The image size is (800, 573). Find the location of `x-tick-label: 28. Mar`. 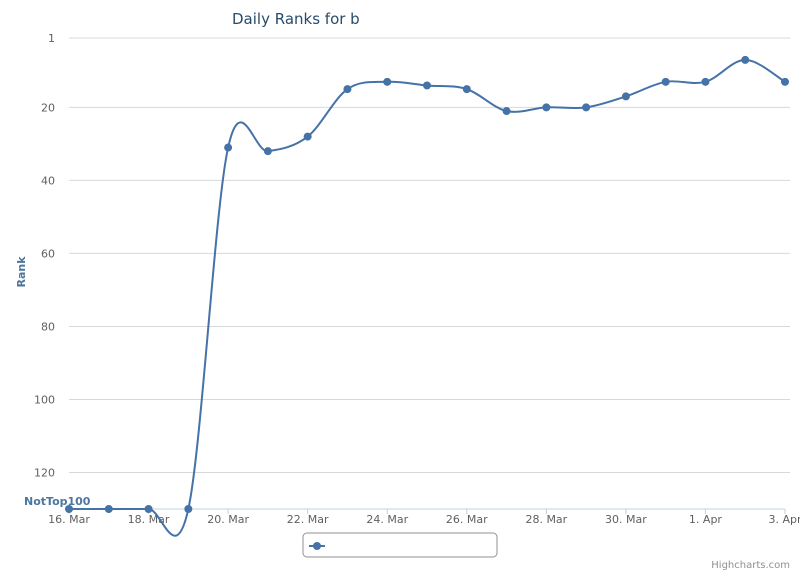

x-tick-label: 28. Mar is located at coordinates (546, 519).